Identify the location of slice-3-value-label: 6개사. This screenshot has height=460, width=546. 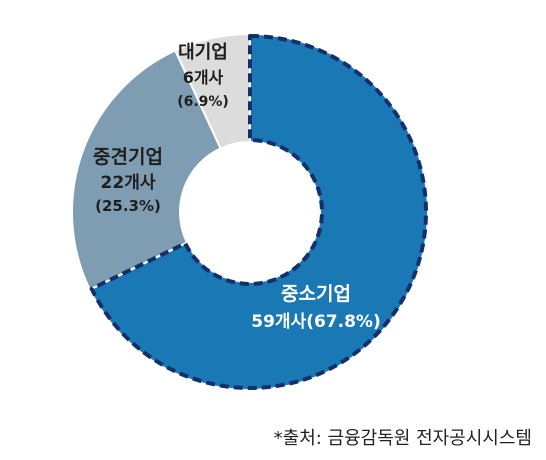
(203, 77).